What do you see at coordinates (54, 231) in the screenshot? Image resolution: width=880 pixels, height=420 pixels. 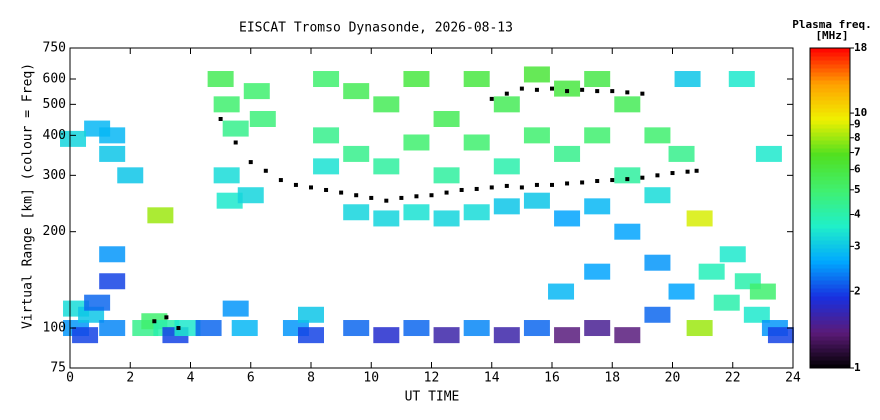 I see `y-tick-label: 200` at bounding box center [54, 231].